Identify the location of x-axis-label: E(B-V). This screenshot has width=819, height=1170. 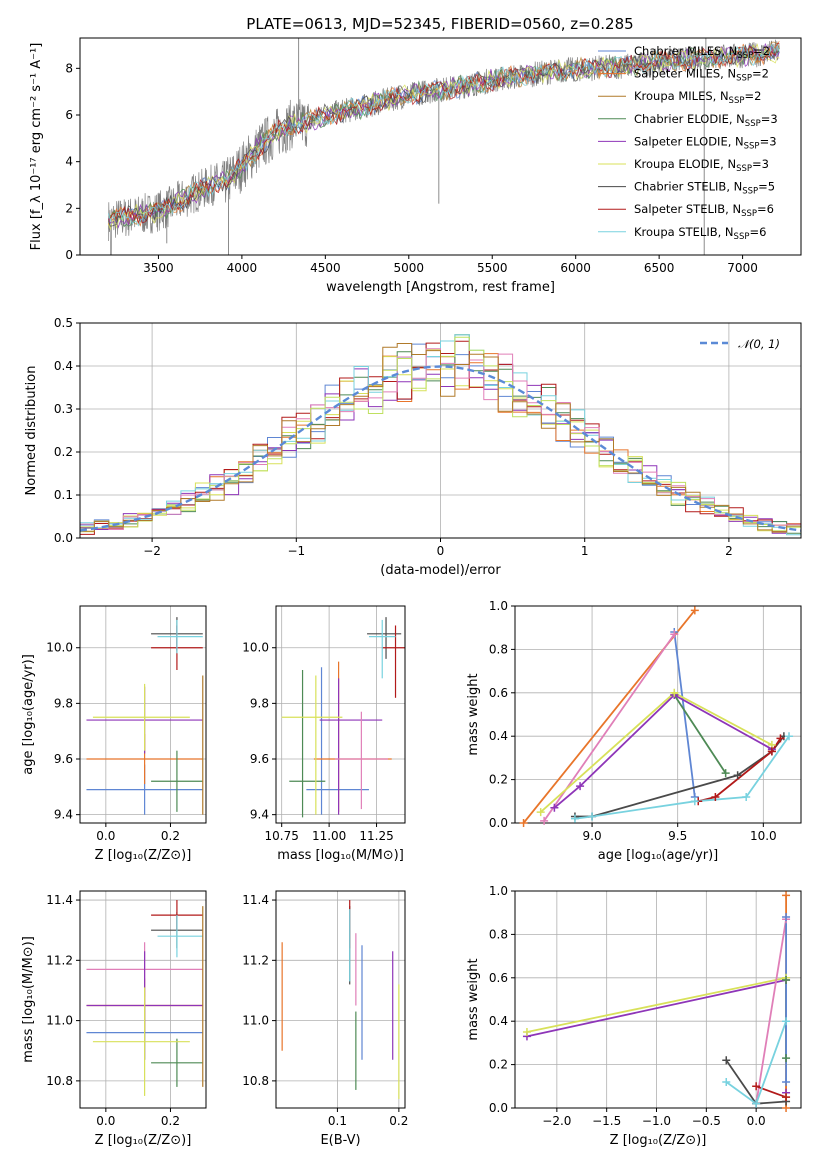
(340, 1140).